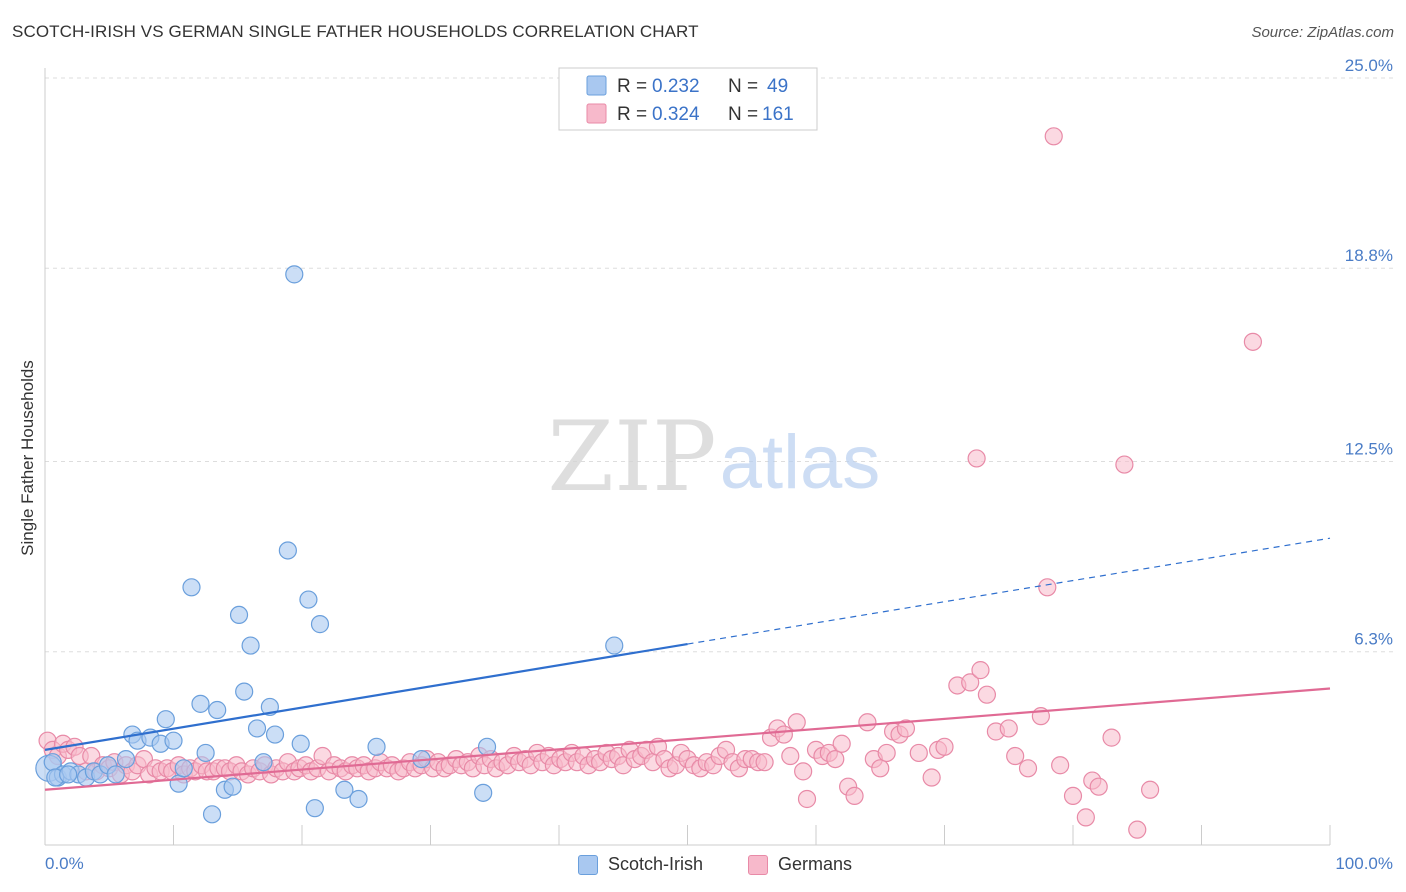 The height and width of the screenshot is (892, 1406). What do you see at coordinates (632, 114) in the screenshot?
I see `legend-r-label-germans: R =` at bounding box center [632, 114].